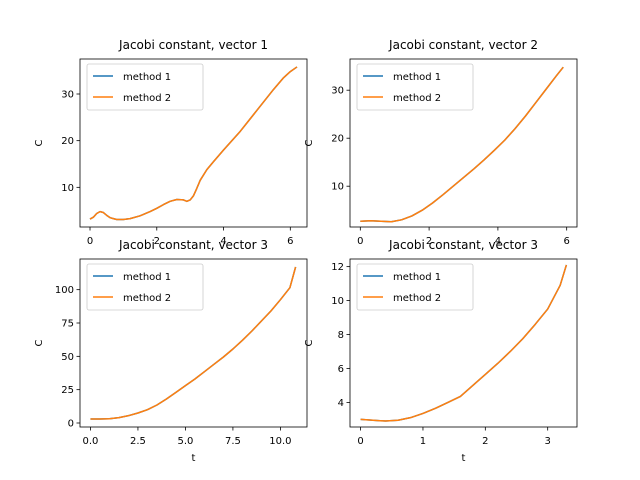  Describe the element at coordinates (67, 390) in the screenshot. I see `y-tick-label: 25` at that location.